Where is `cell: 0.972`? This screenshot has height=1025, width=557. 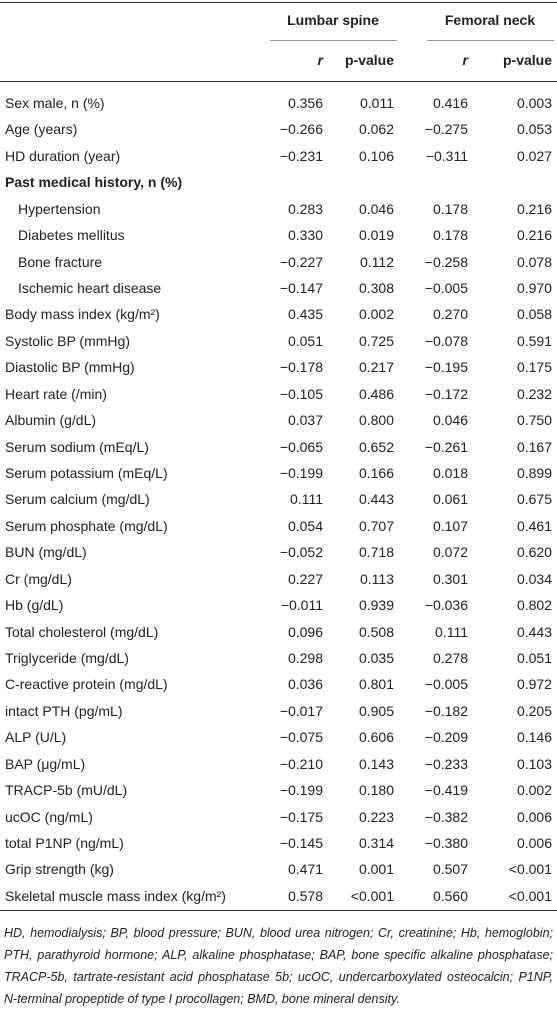 cell: 0.972 is located at coordinates (534, 684).